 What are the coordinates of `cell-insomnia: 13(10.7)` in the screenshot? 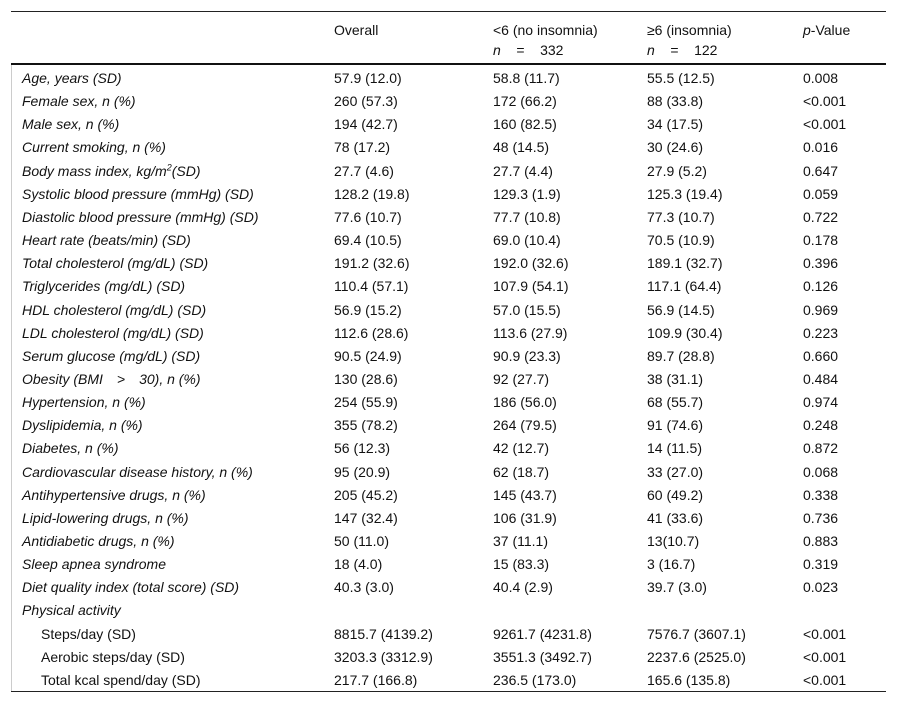 It's located at (673, 541).